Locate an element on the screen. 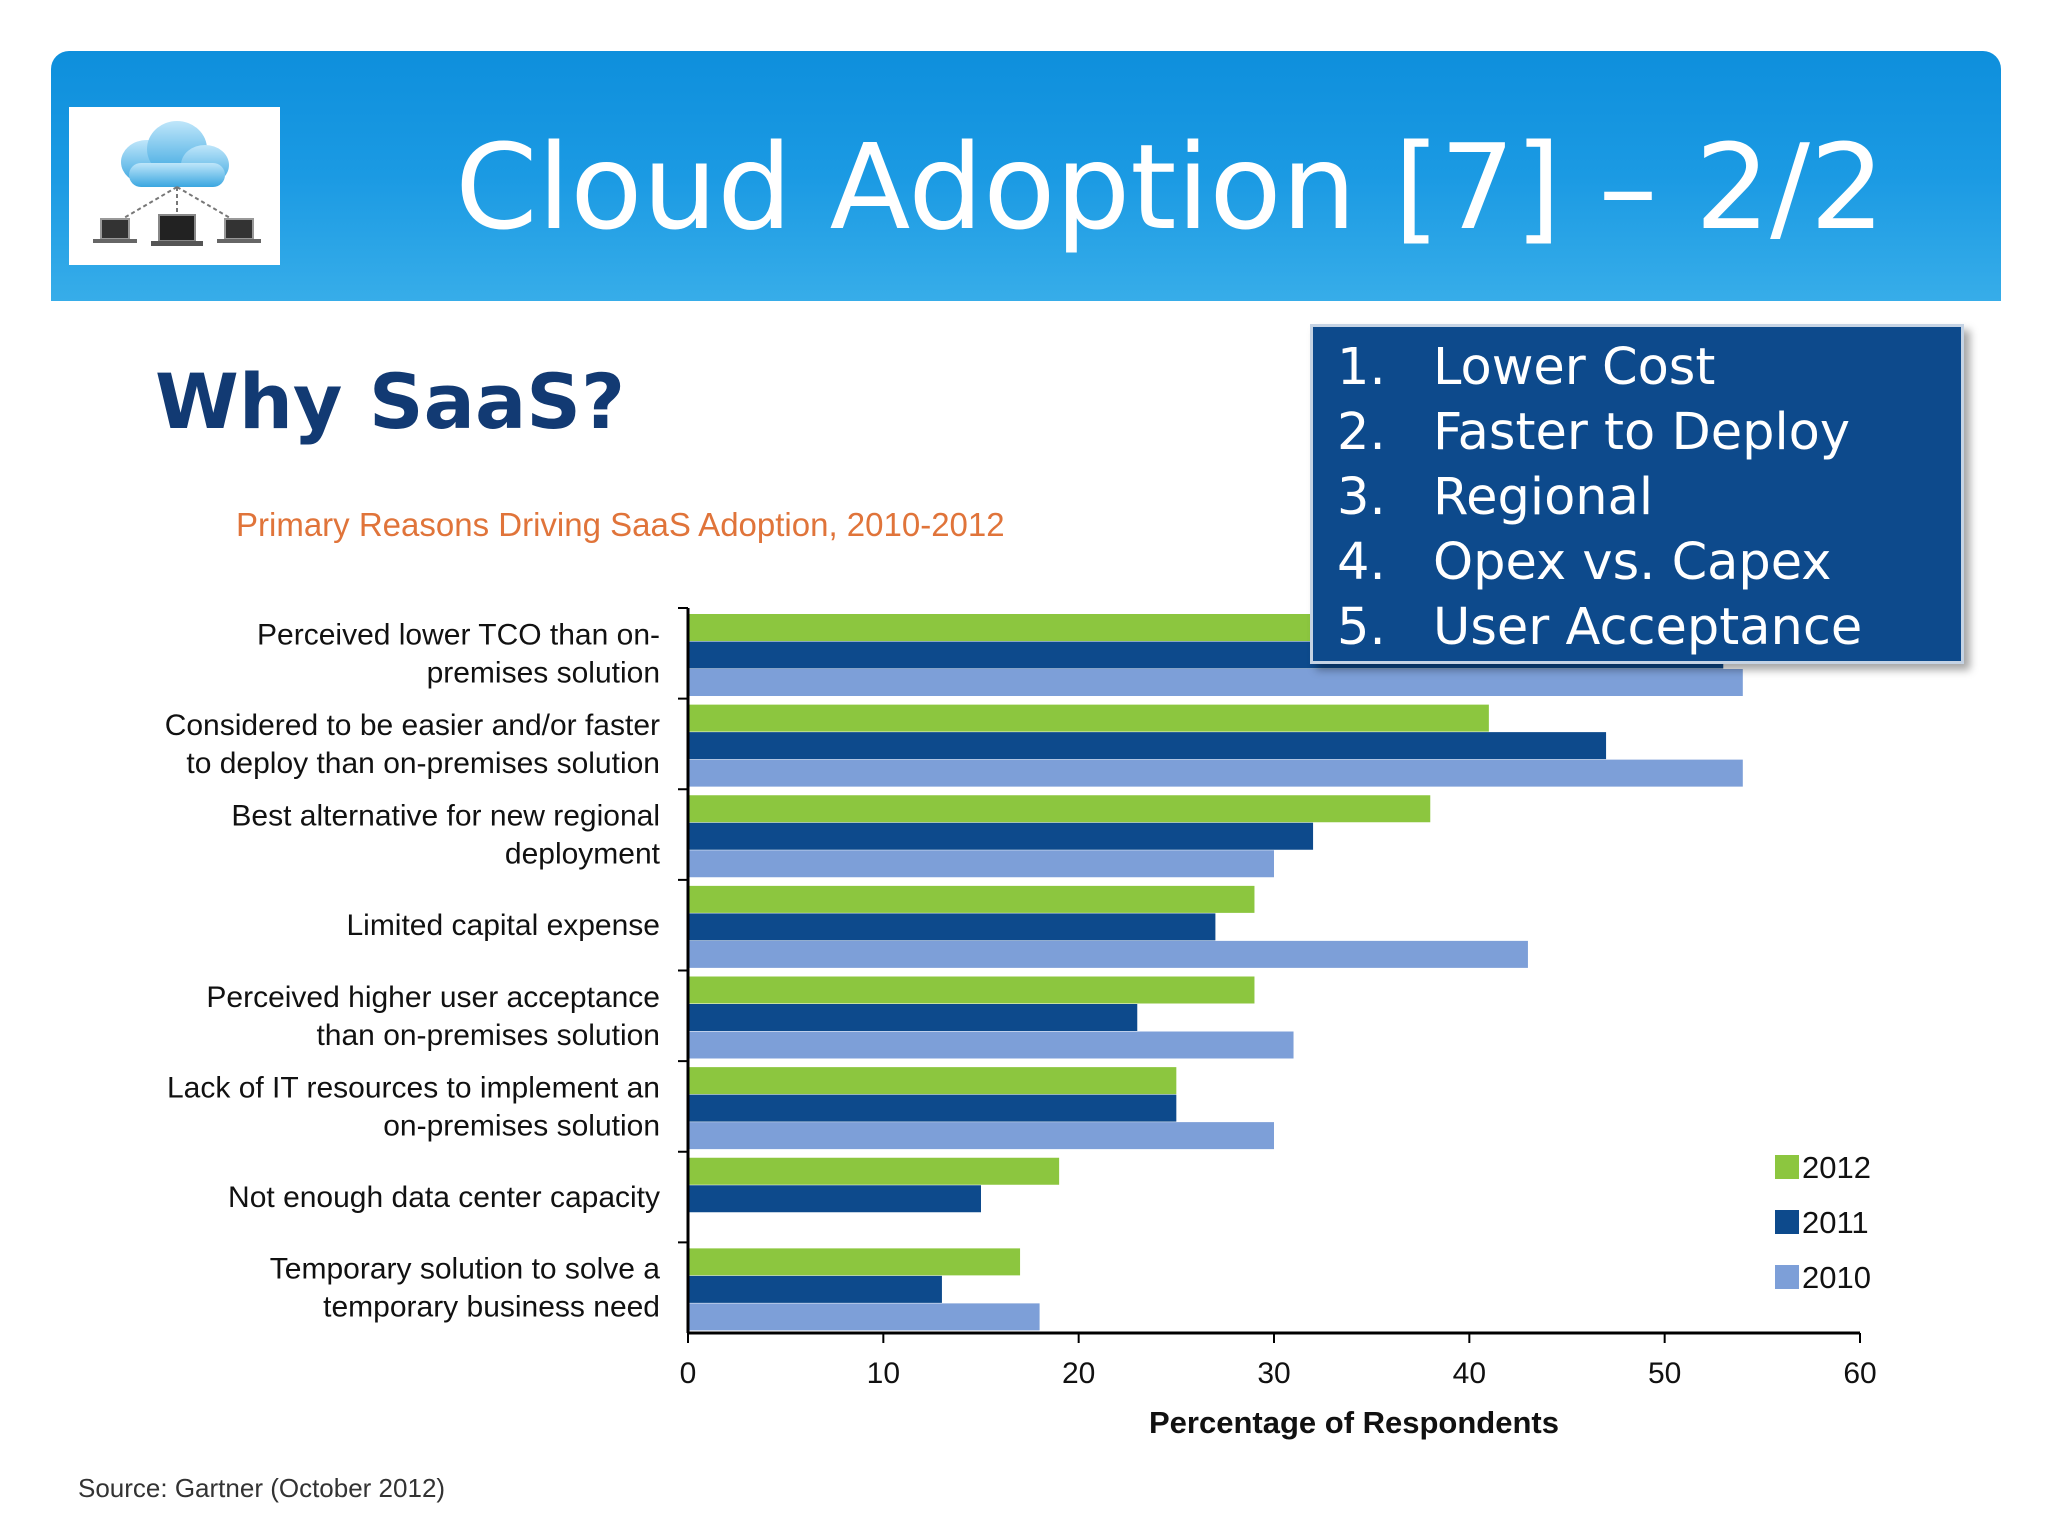 The image size is (2048, 1536). reason-item: 3. Regional is located at coordinates (1495, 497).